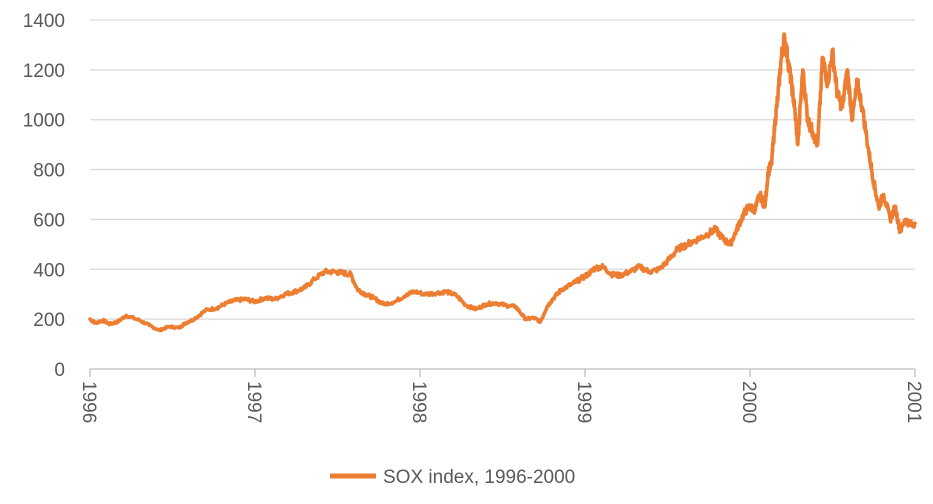  Describe the element at coordinates (49, 220) in the screenshot. I see `y-tick-label: 600` at that location.